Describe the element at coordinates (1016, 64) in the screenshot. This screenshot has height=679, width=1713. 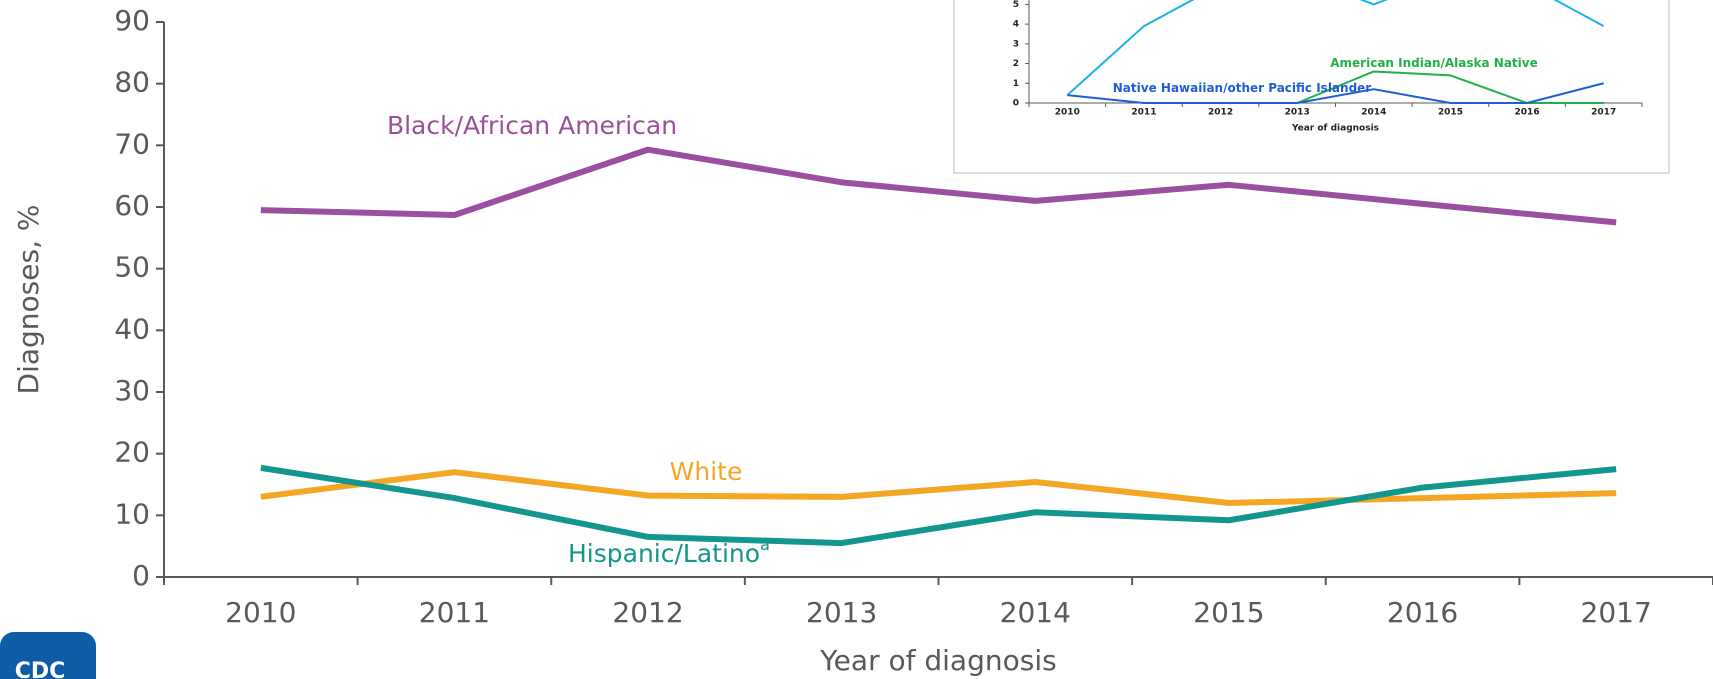
I see `y-tick-label: 2` at that location.